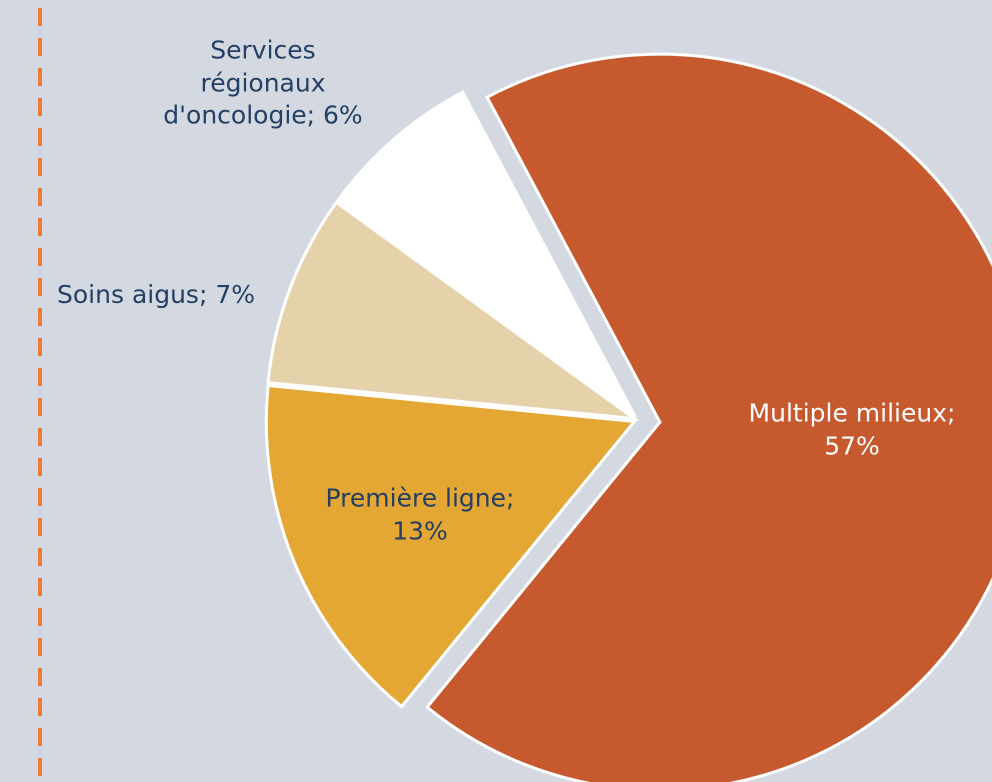  Describe the element at coordinates (852, 429) in the screenshot. I see `slice-label: Multiple milieux; 57%` at that location.